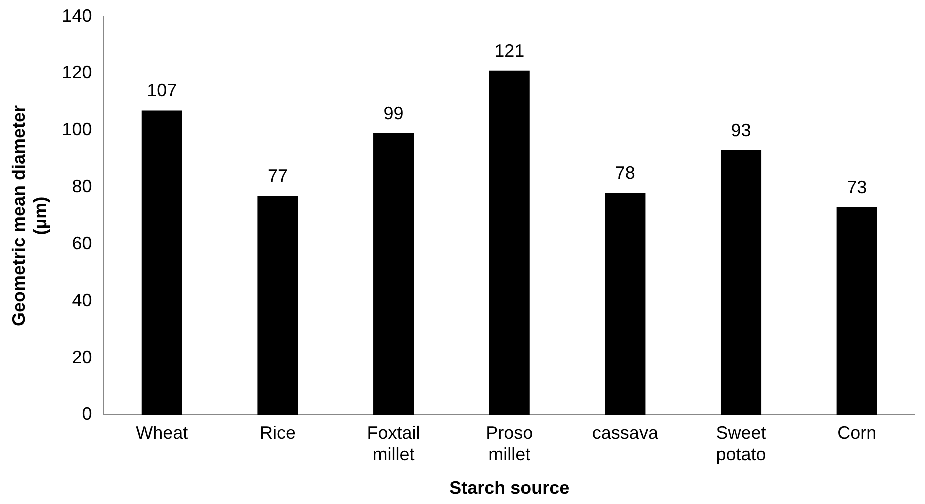 The height and width of the screenshot is (504, 925). What do you see at coordinates (394, 113) in the screenshot?
I see `data-label: 99` at bounding box center [394, 113].